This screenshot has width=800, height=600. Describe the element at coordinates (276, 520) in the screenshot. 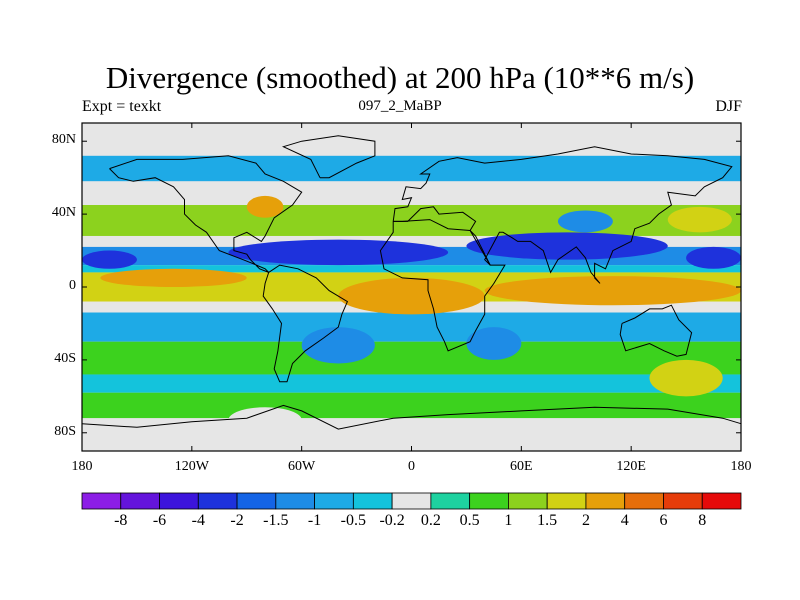

I see `colorbar-label: -1.5` at that location.